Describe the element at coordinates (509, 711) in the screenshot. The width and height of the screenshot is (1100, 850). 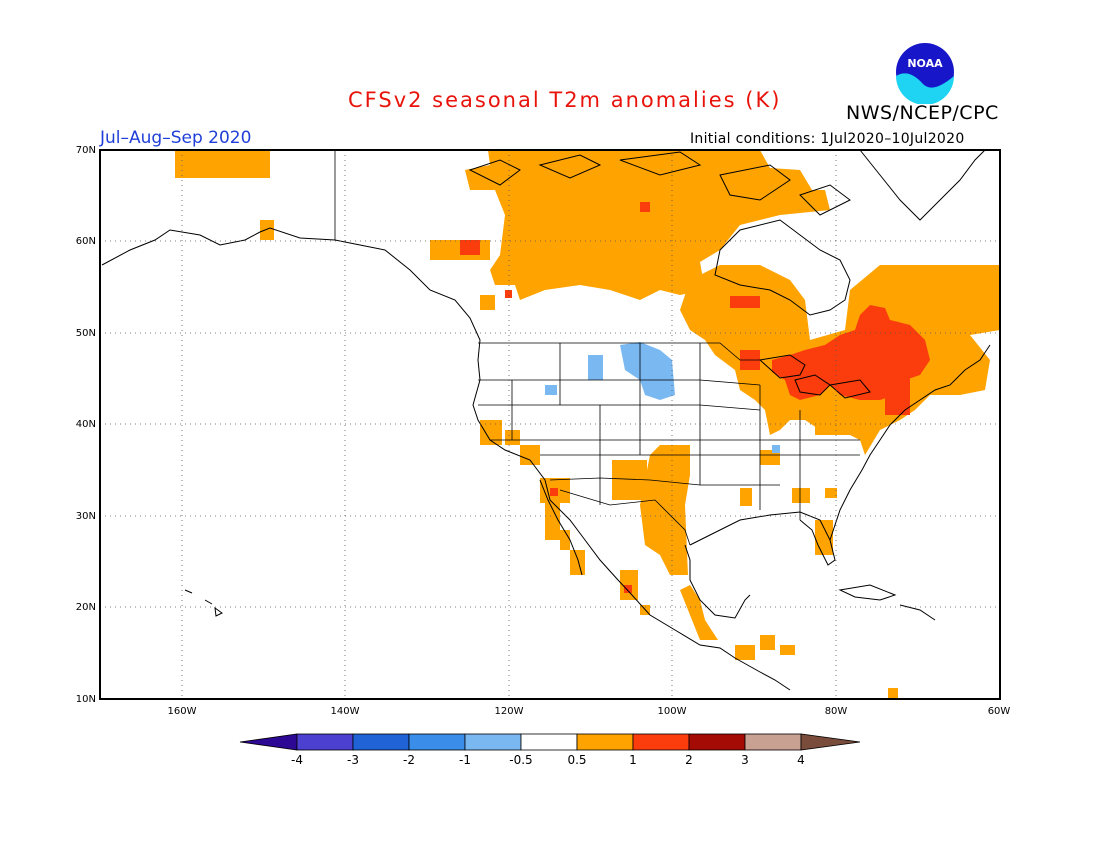
I see `lon-label: 120W` at that location.